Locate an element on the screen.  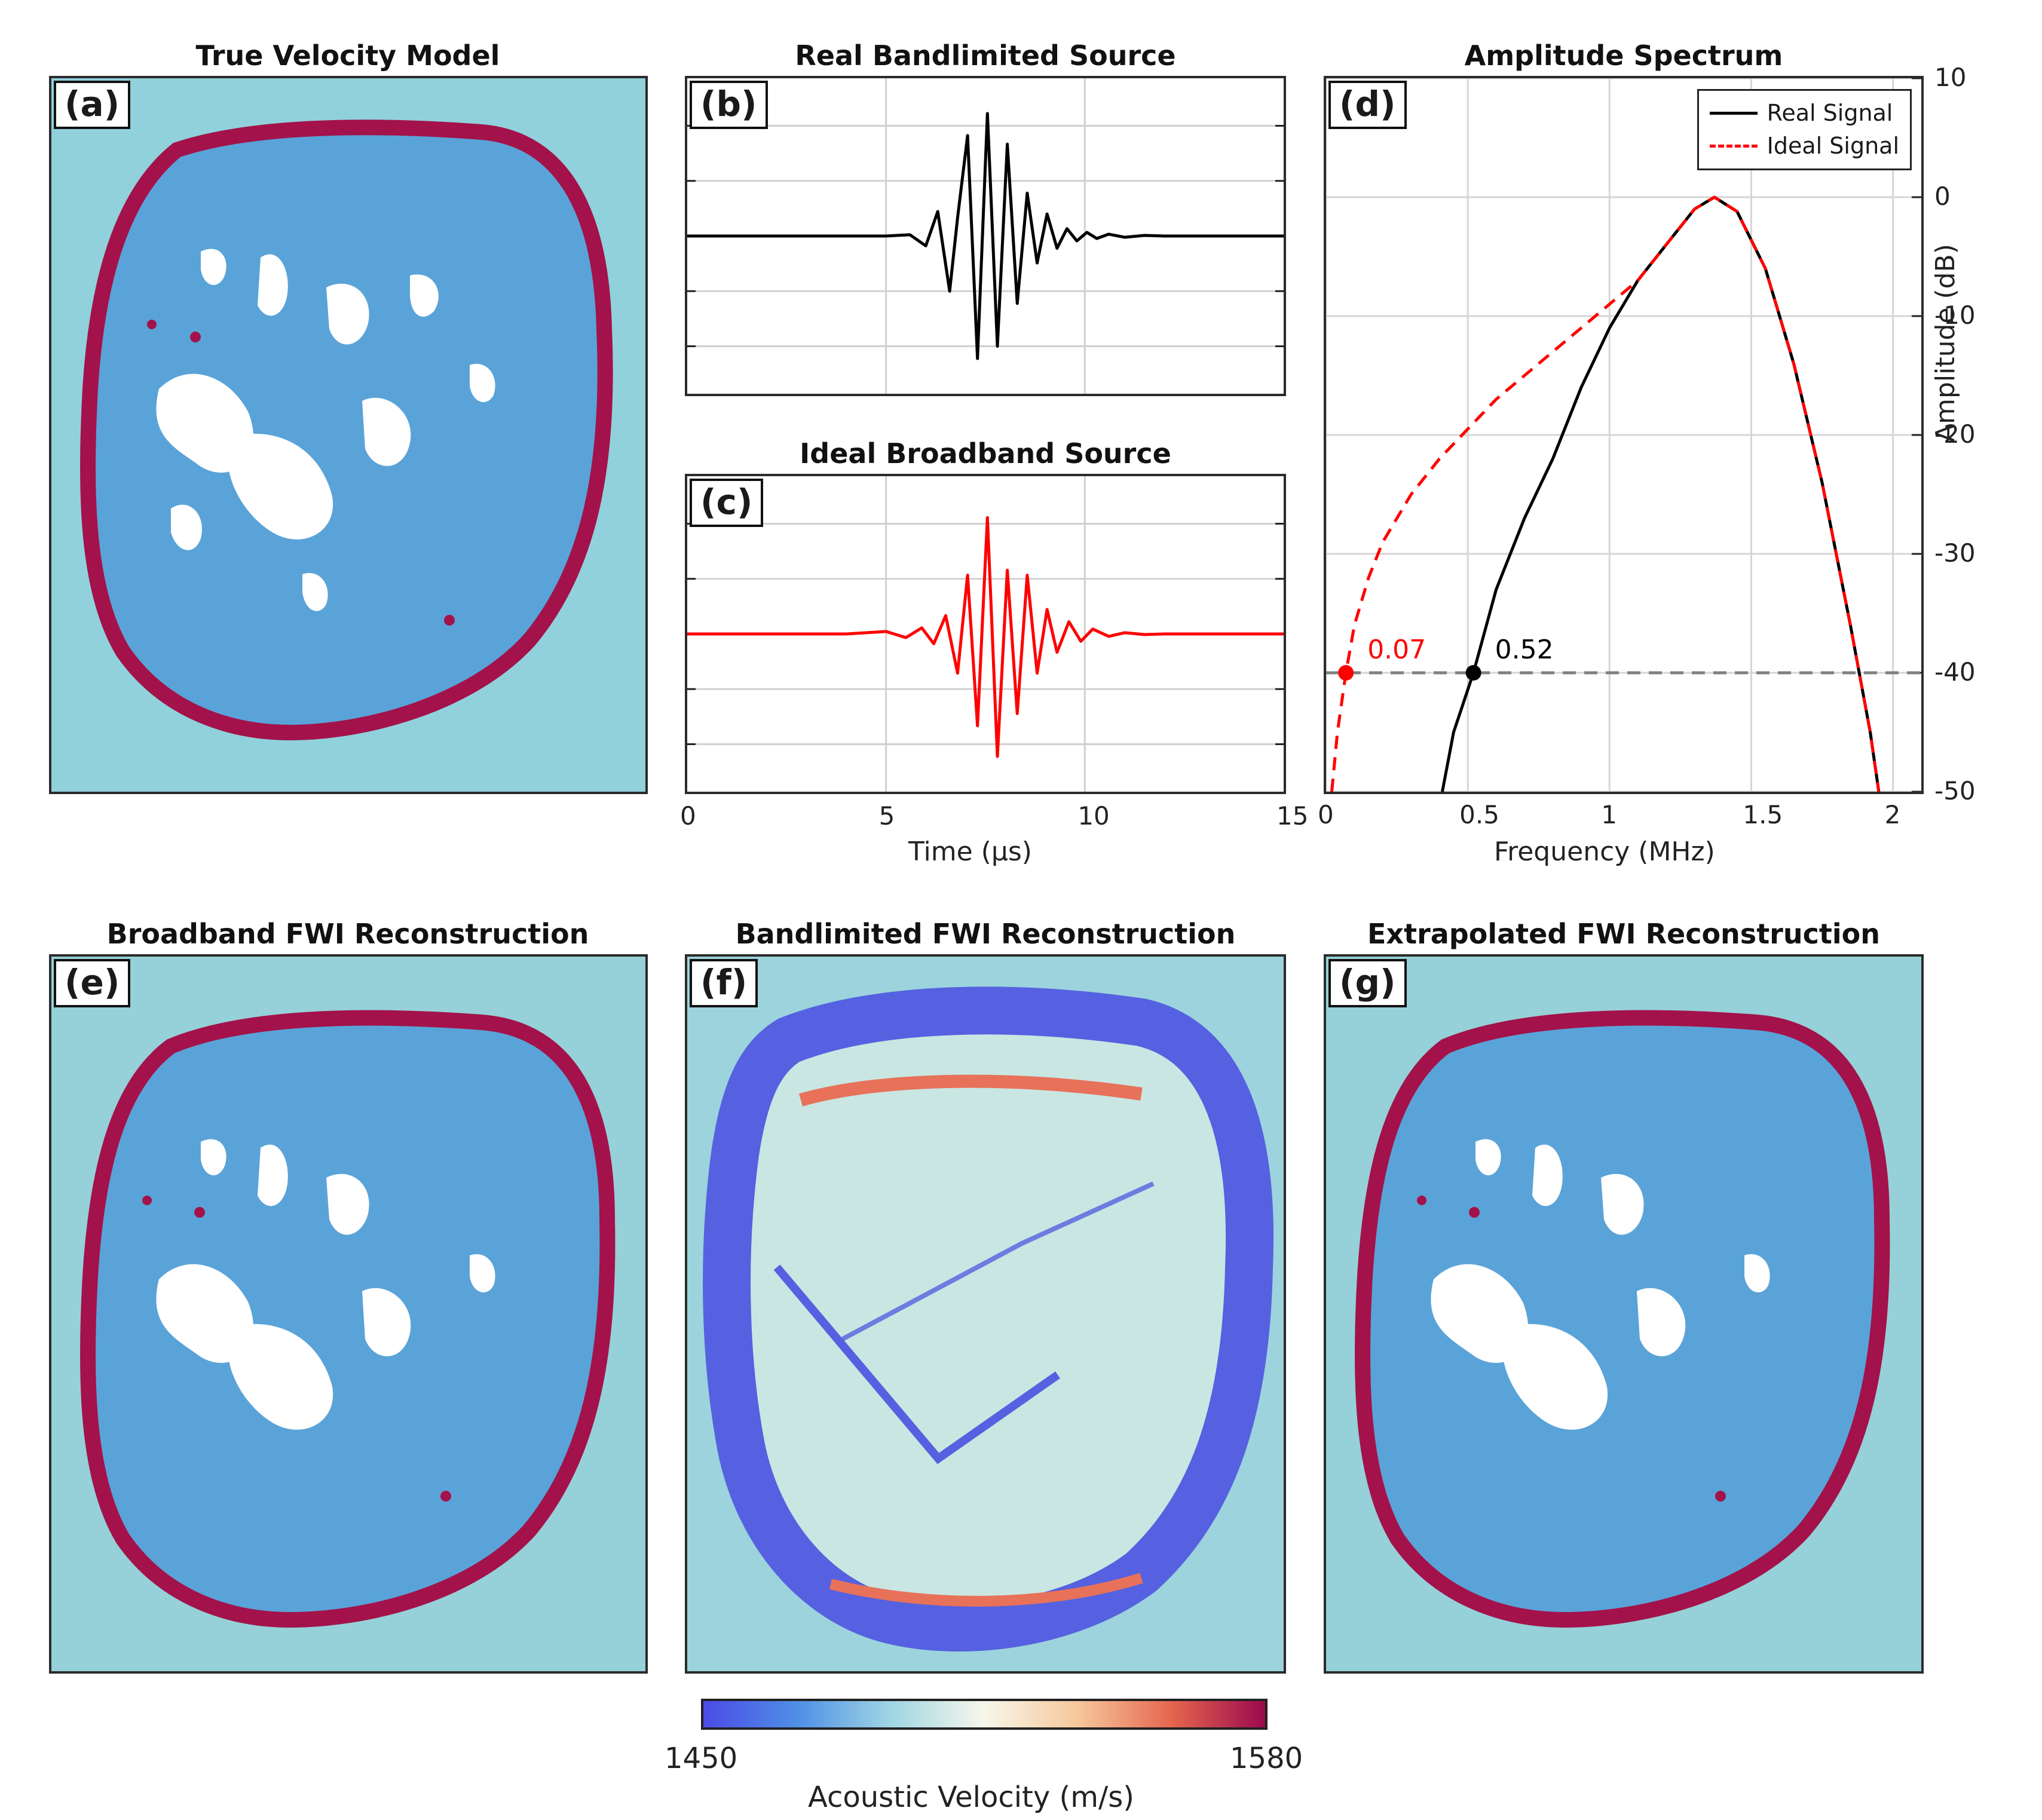
amp-tick-label-4: -30 is located at coordinates (1955, 553).